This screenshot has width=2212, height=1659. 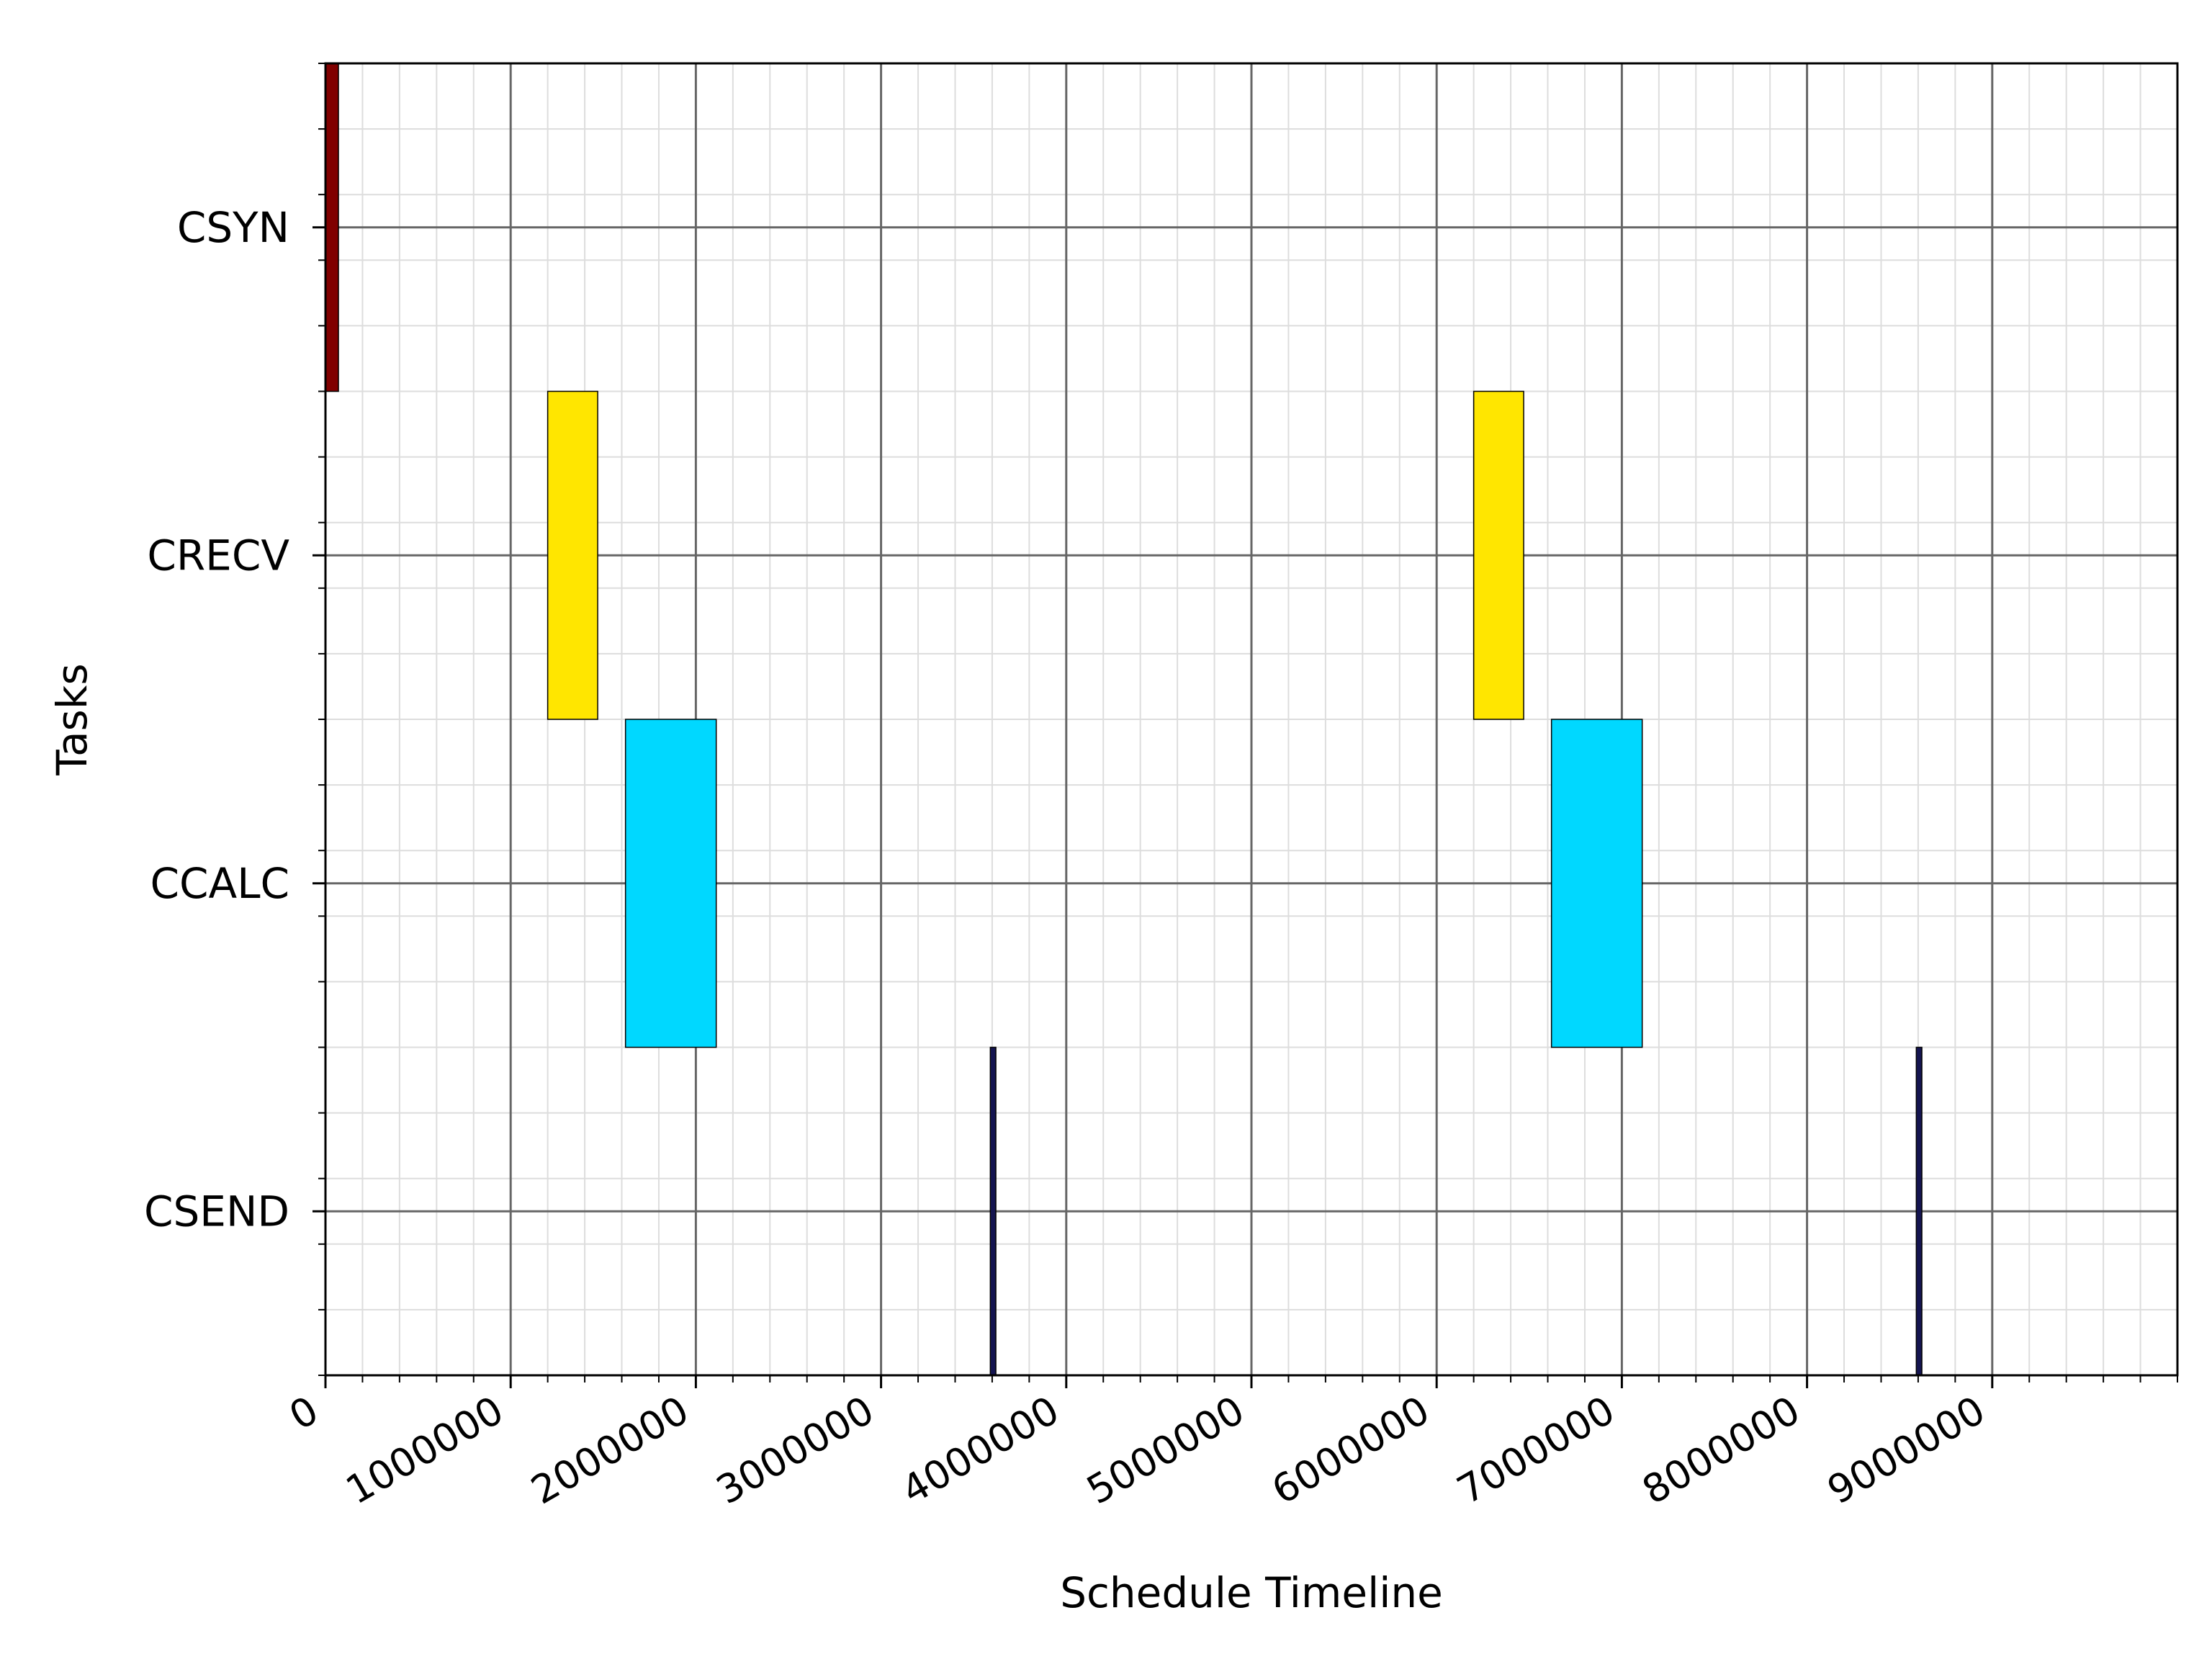 I want to click on y-tick-label: CRECV, so click(x=218, y=556).